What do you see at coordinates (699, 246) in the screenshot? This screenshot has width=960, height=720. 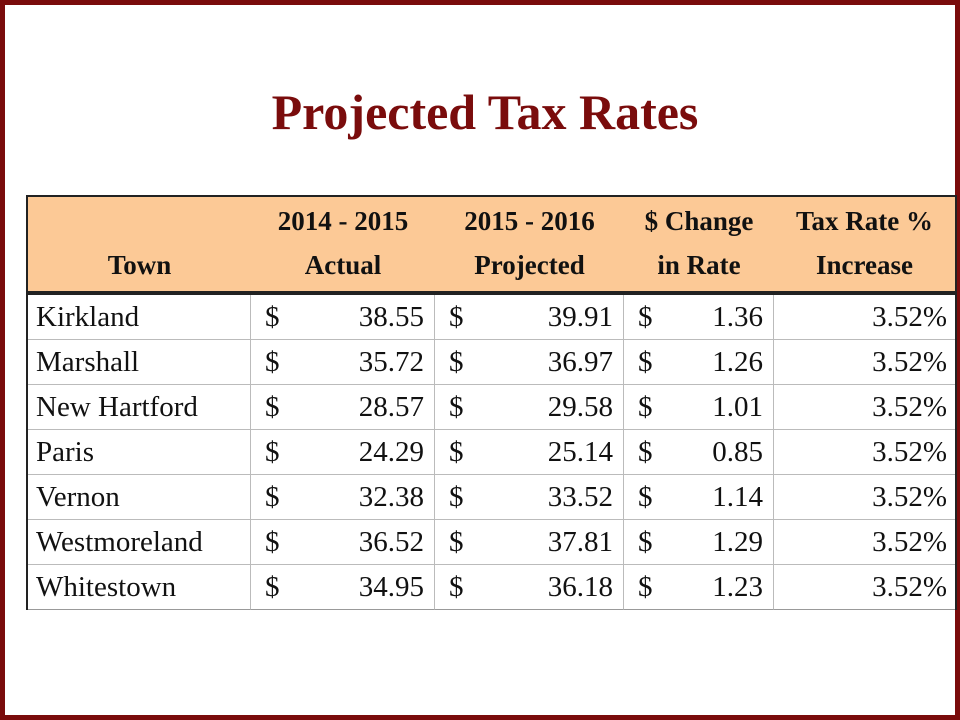 I see `column-header-change: $ Change in Rate` at bounding box center [699, 246].